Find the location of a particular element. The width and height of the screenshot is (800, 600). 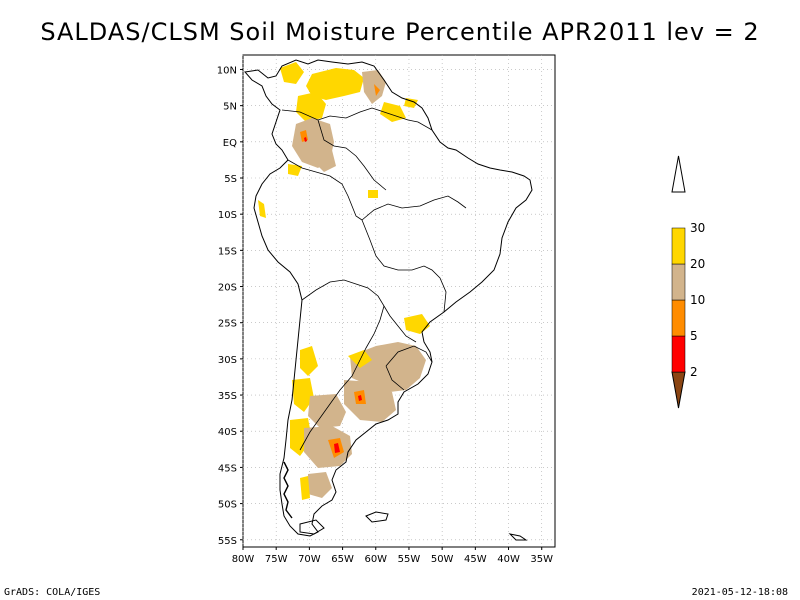

shade-ecuador-coast is located at coordinates (295, 170).